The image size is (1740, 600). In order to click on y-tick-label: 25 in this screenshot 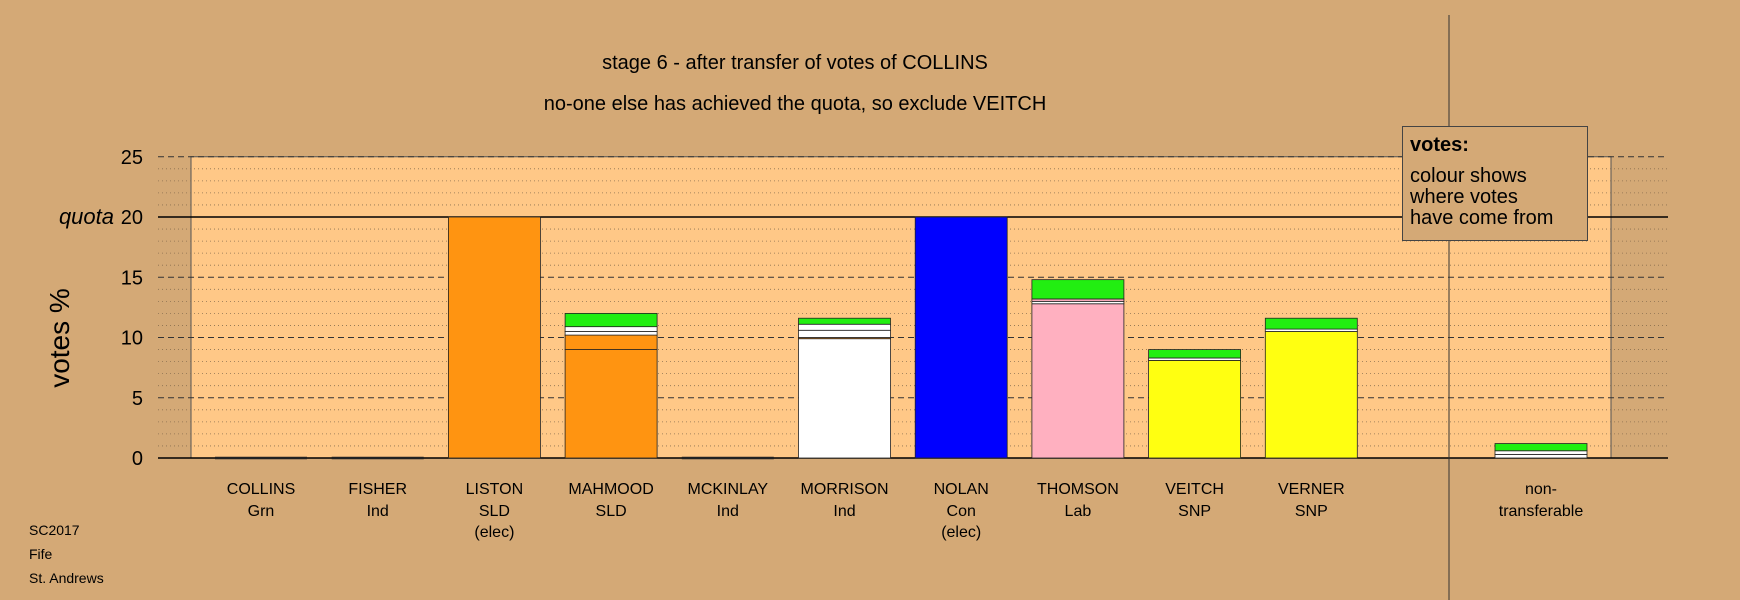, I will do `click(132, 158)`.